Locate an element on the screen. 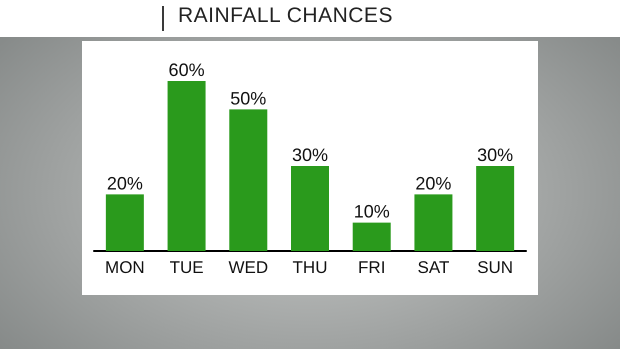  data-label: 10% is located at coordinates (372, 212).